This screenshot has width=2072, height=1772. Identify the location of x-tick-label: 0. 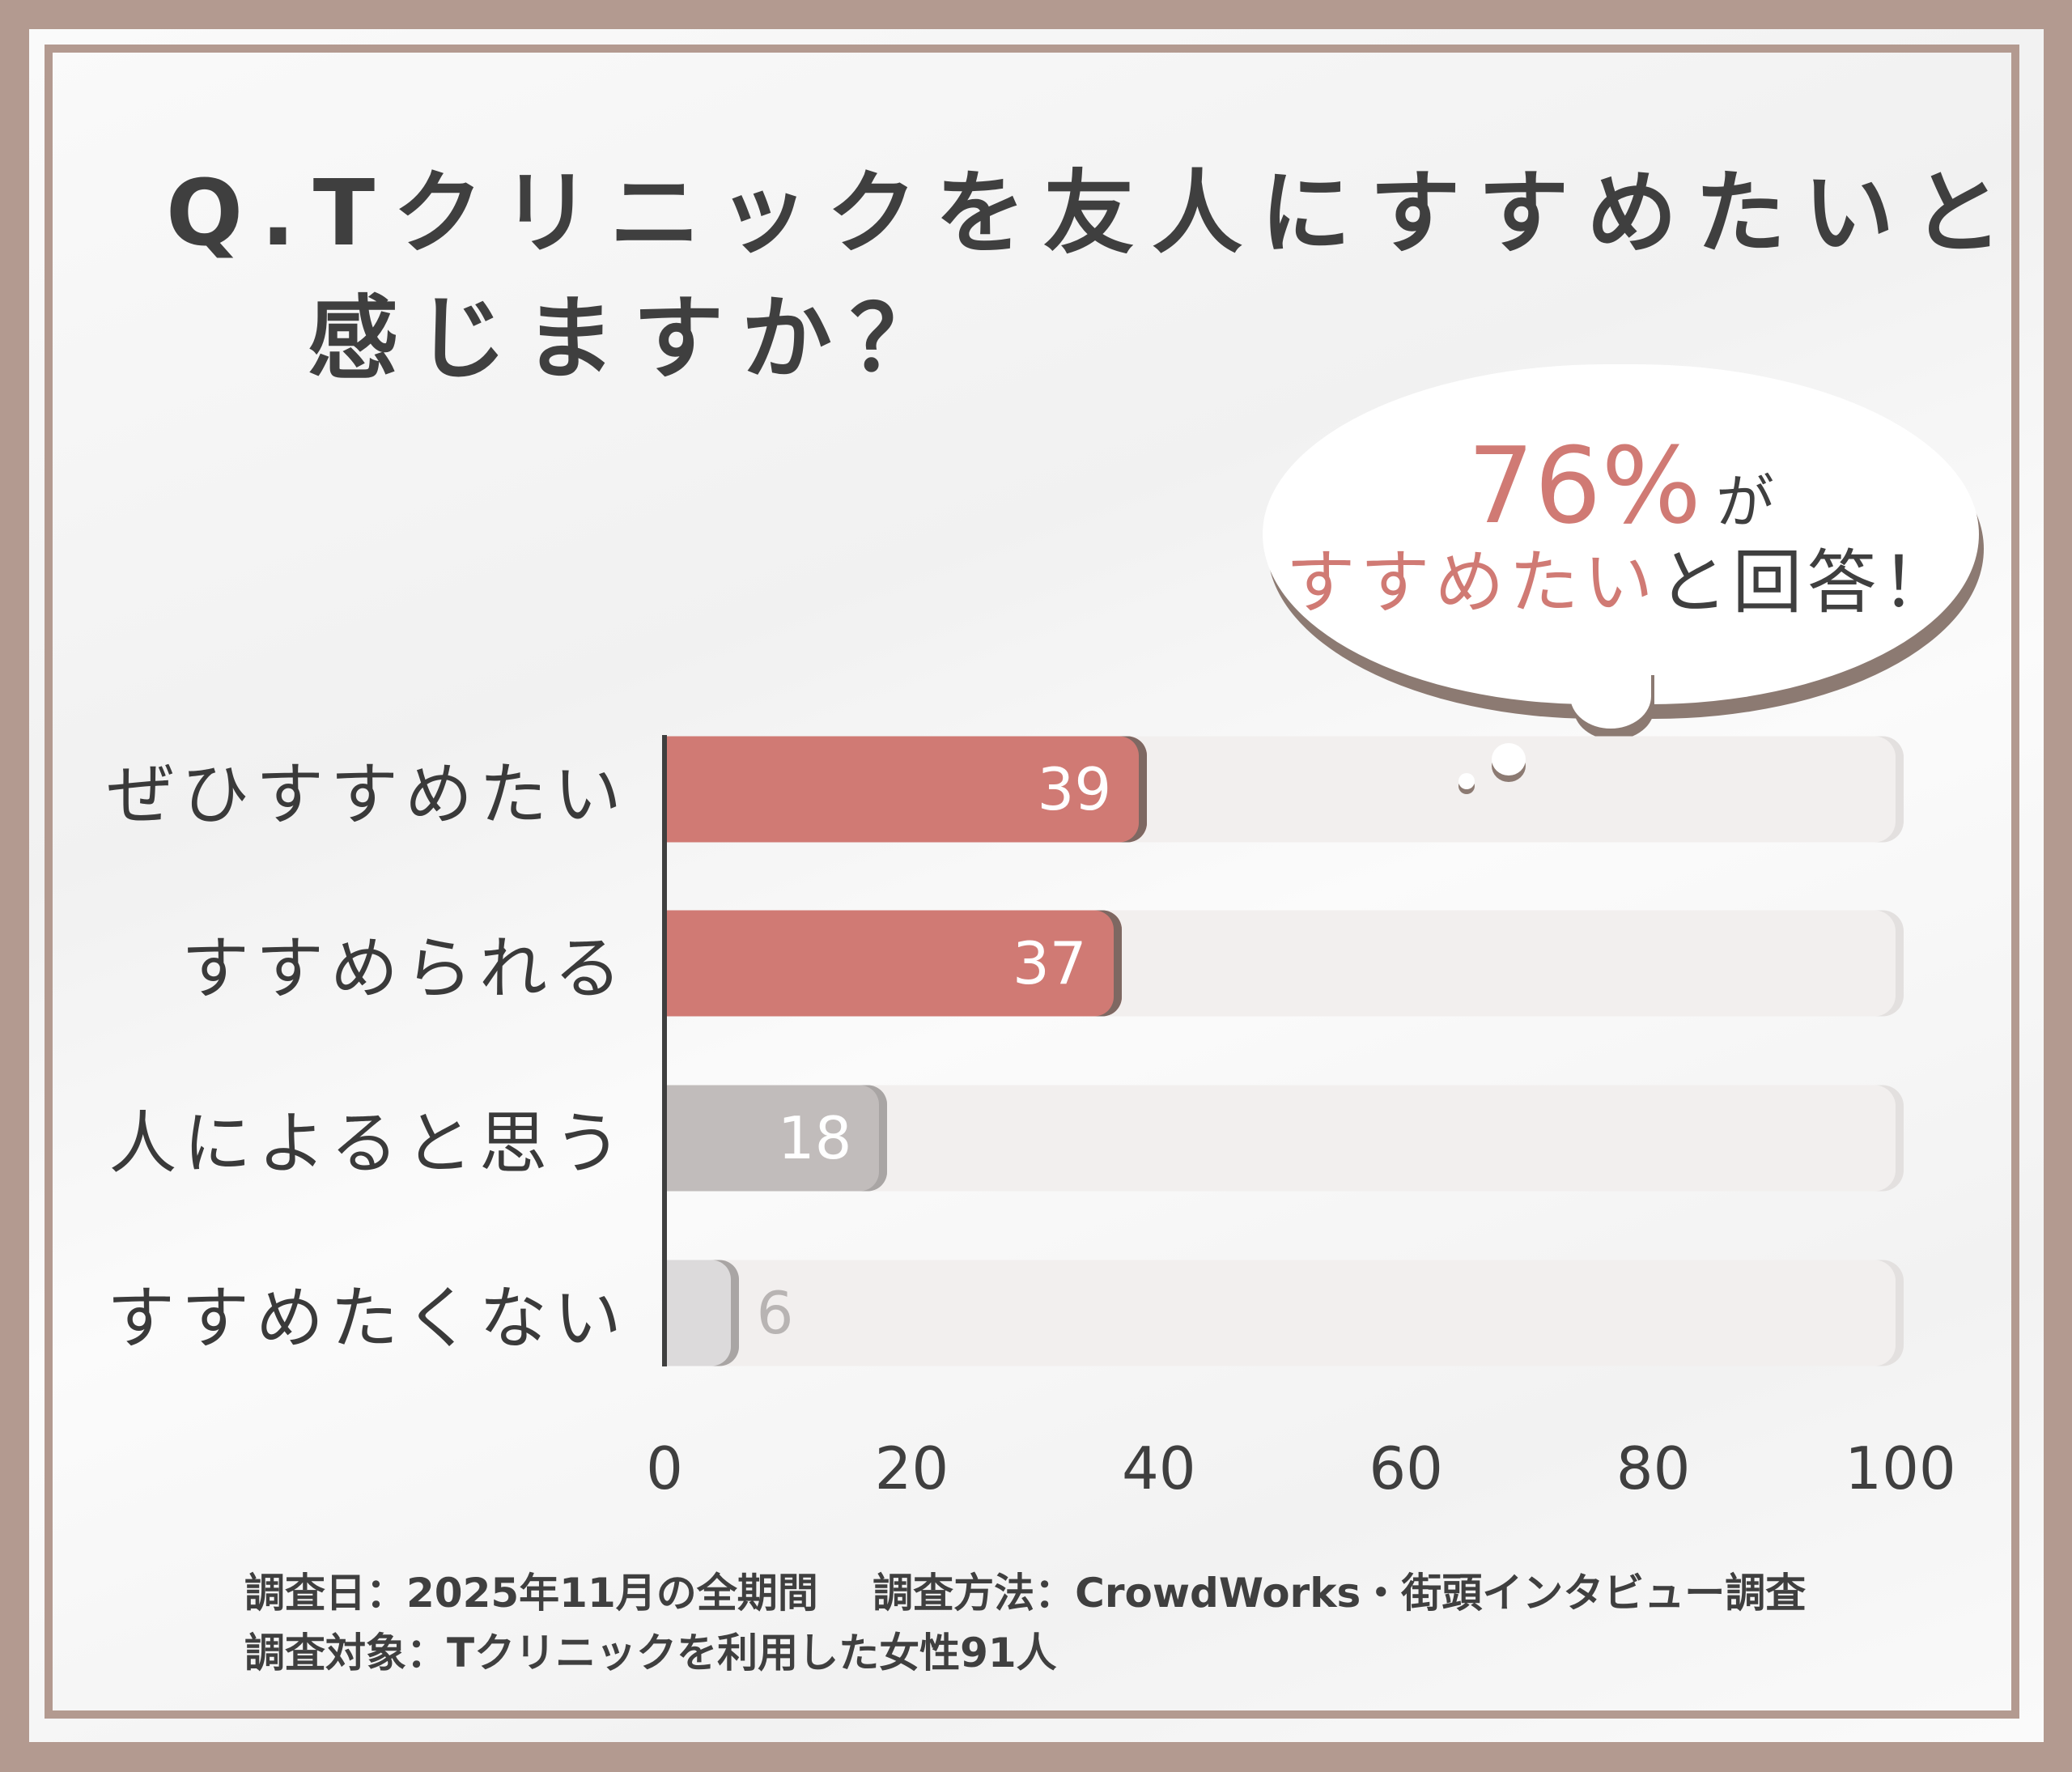
(664, 1468).